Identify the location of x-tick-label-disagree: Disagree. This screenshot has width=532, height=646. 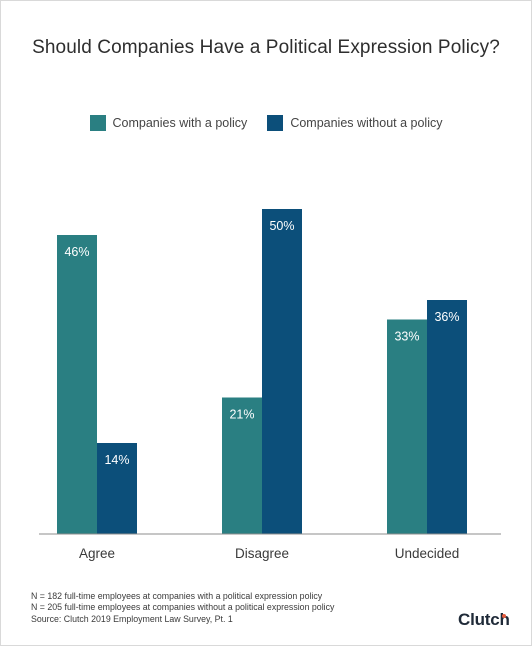
(262, 553).